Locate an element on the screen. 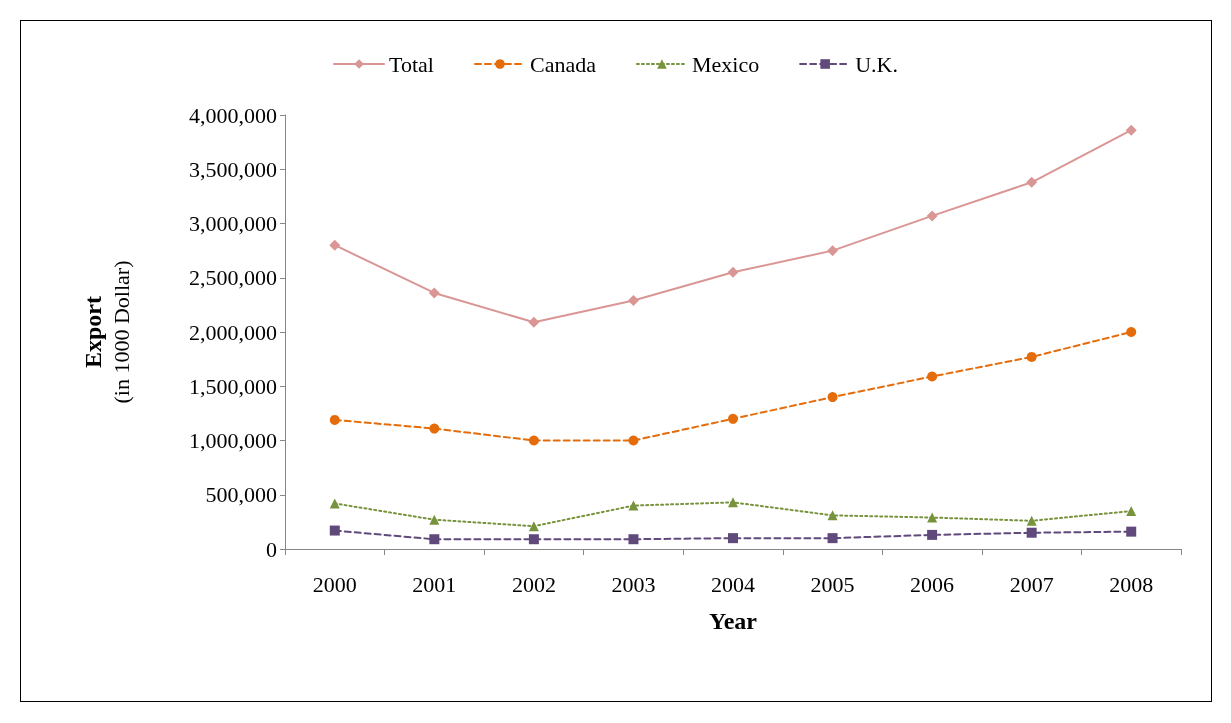 This screenshot has width=1231, height=723. x-tick-label: 2000 is located at coordinates (334, 584).